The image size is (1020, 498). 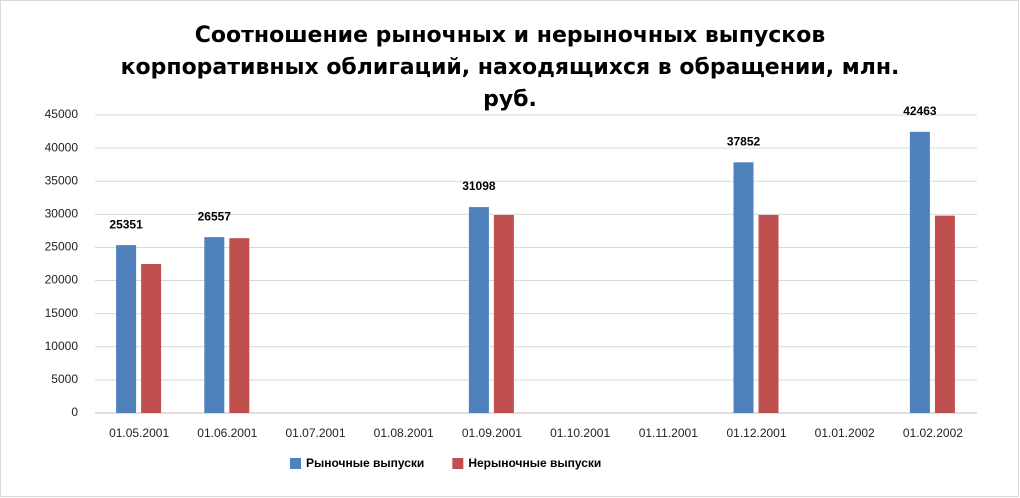 I want to click on x-tick-label: 01.02.2002, so click(x=933, y=433).